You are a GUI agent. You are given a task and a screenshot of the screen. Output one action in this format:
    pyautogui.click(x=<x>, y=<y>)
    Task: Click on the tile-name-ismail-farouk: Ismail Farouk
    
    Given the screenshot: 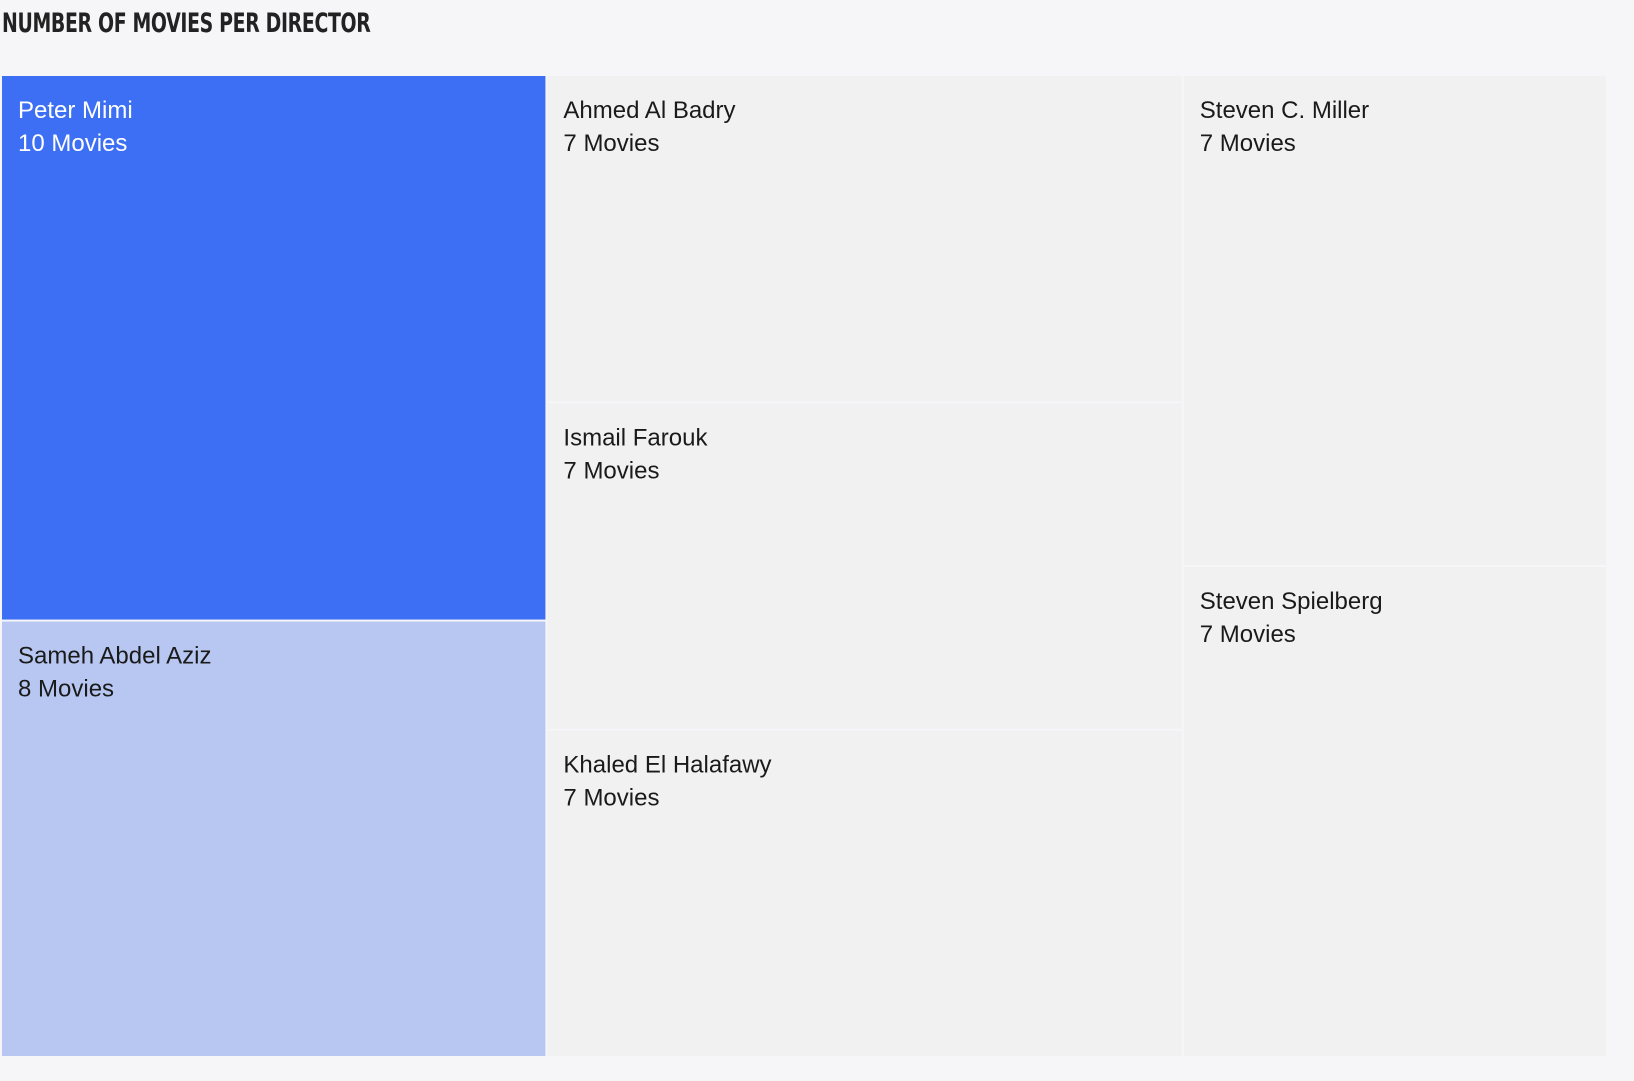 What is the action you would take?
    pyautogui.click(x=635, y=437)
    